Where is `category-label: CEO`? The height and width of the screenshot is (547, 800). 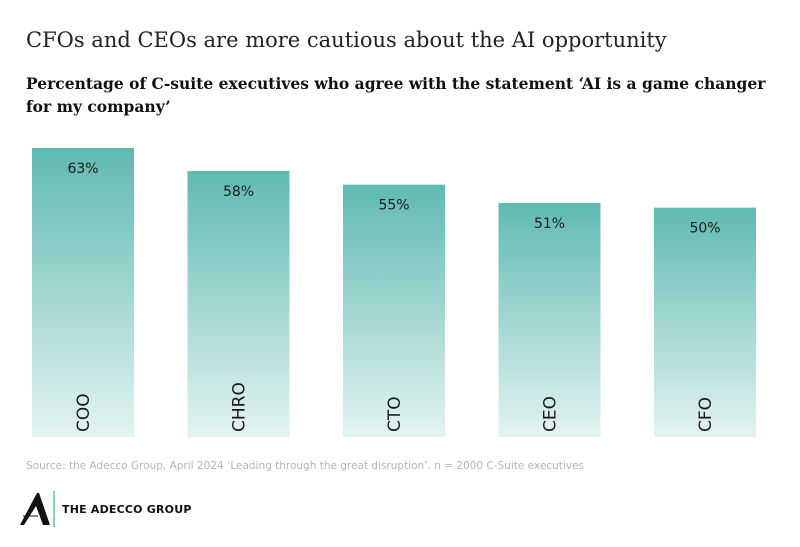
category-label: CEO is located at coordinates (551, 414).